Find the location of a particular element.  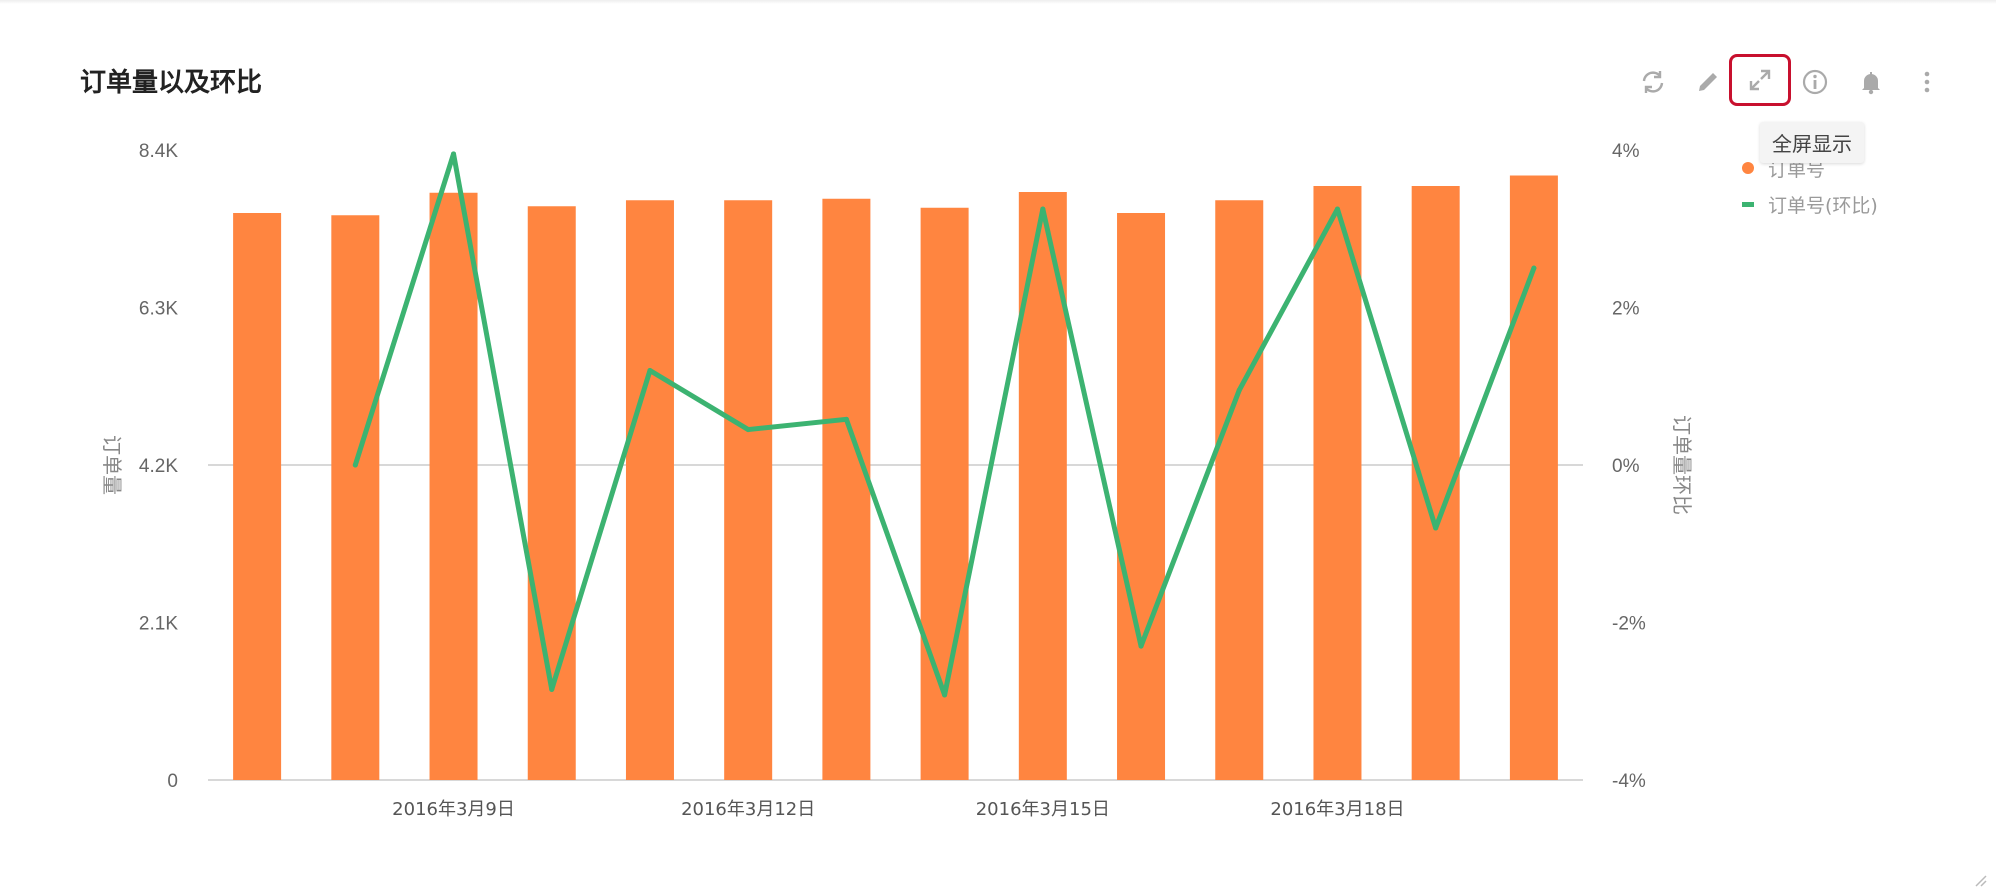

fullscreen-button is located at coordinates (1760, 80).